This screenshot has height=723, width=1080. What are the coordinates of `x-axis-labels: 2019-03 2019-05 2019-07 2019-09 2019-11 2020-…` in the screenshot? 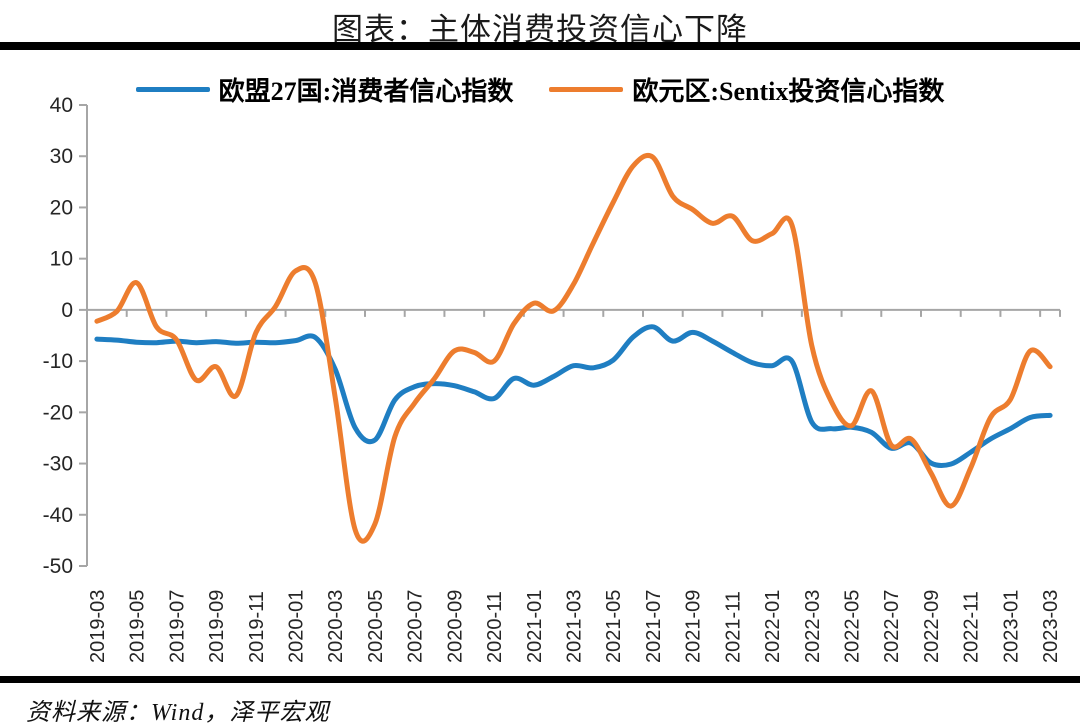 It's located at (574, 626).